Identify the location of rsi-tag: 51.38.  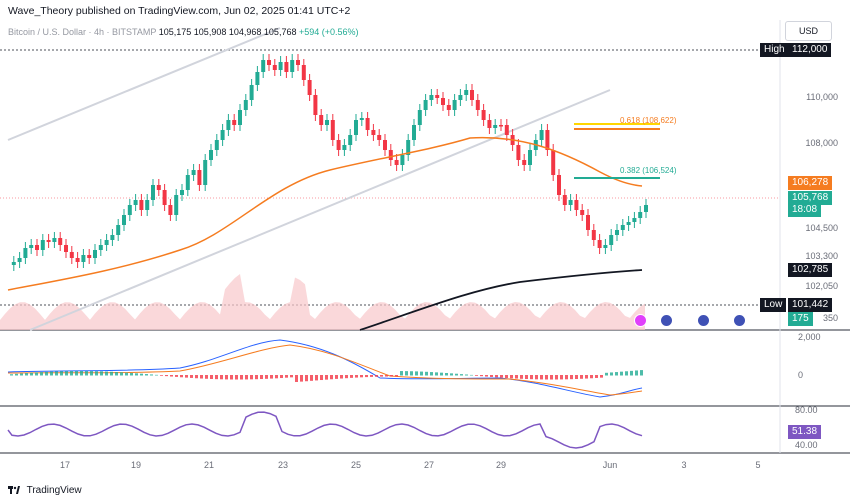
(805, 432).